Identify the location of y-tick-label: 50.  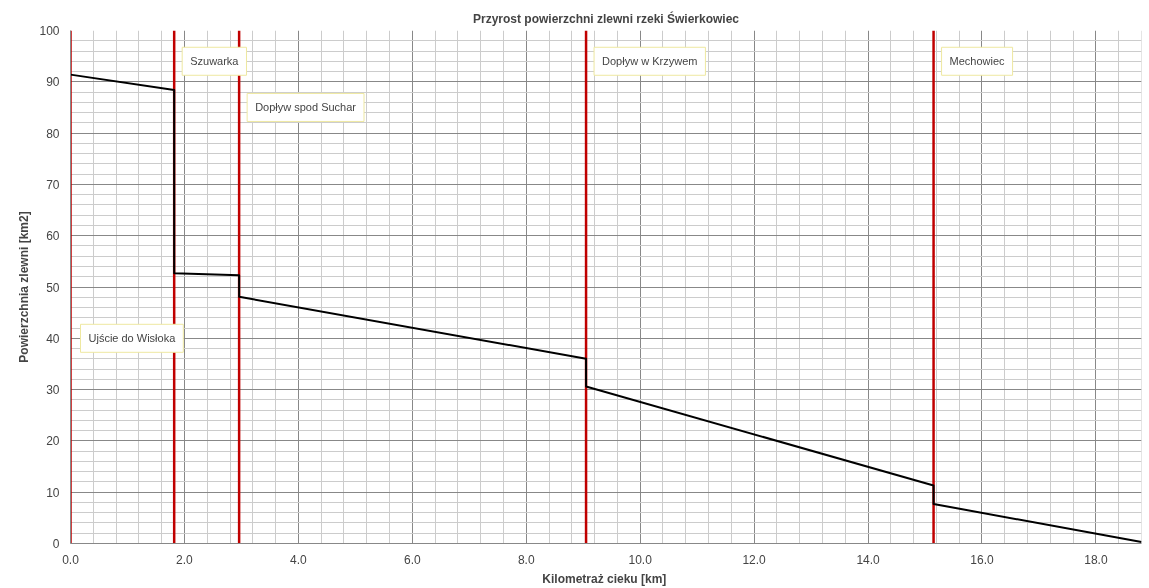
(53, 287).